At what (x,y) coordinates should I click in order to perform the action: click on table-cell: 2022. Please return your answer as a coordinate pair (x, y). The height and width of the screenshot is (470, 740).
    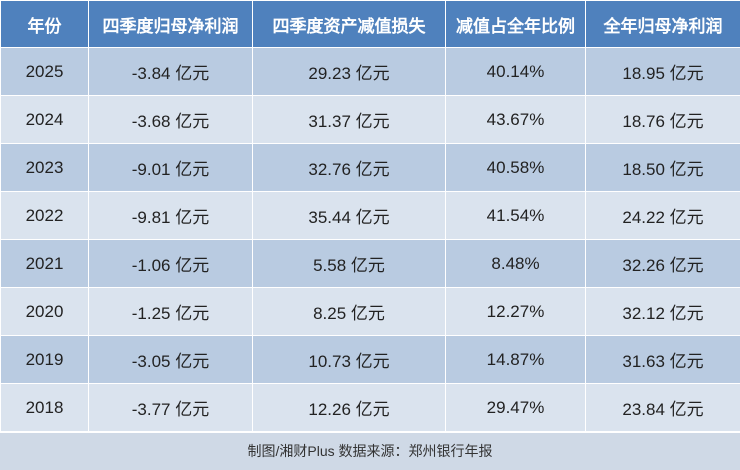
    Looking at the image, I should click on (45, 216).